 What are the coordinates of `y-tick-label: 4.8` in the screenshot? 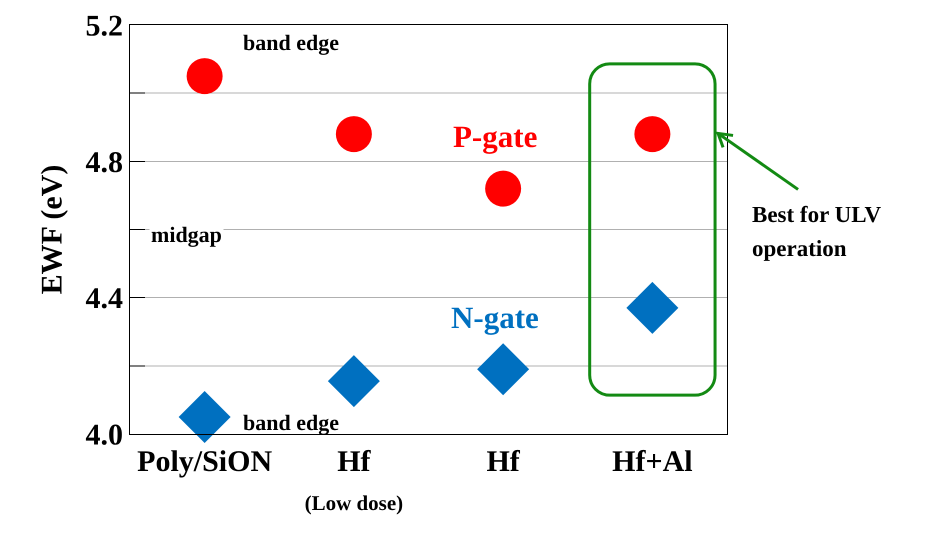 It's located at (104, 162).